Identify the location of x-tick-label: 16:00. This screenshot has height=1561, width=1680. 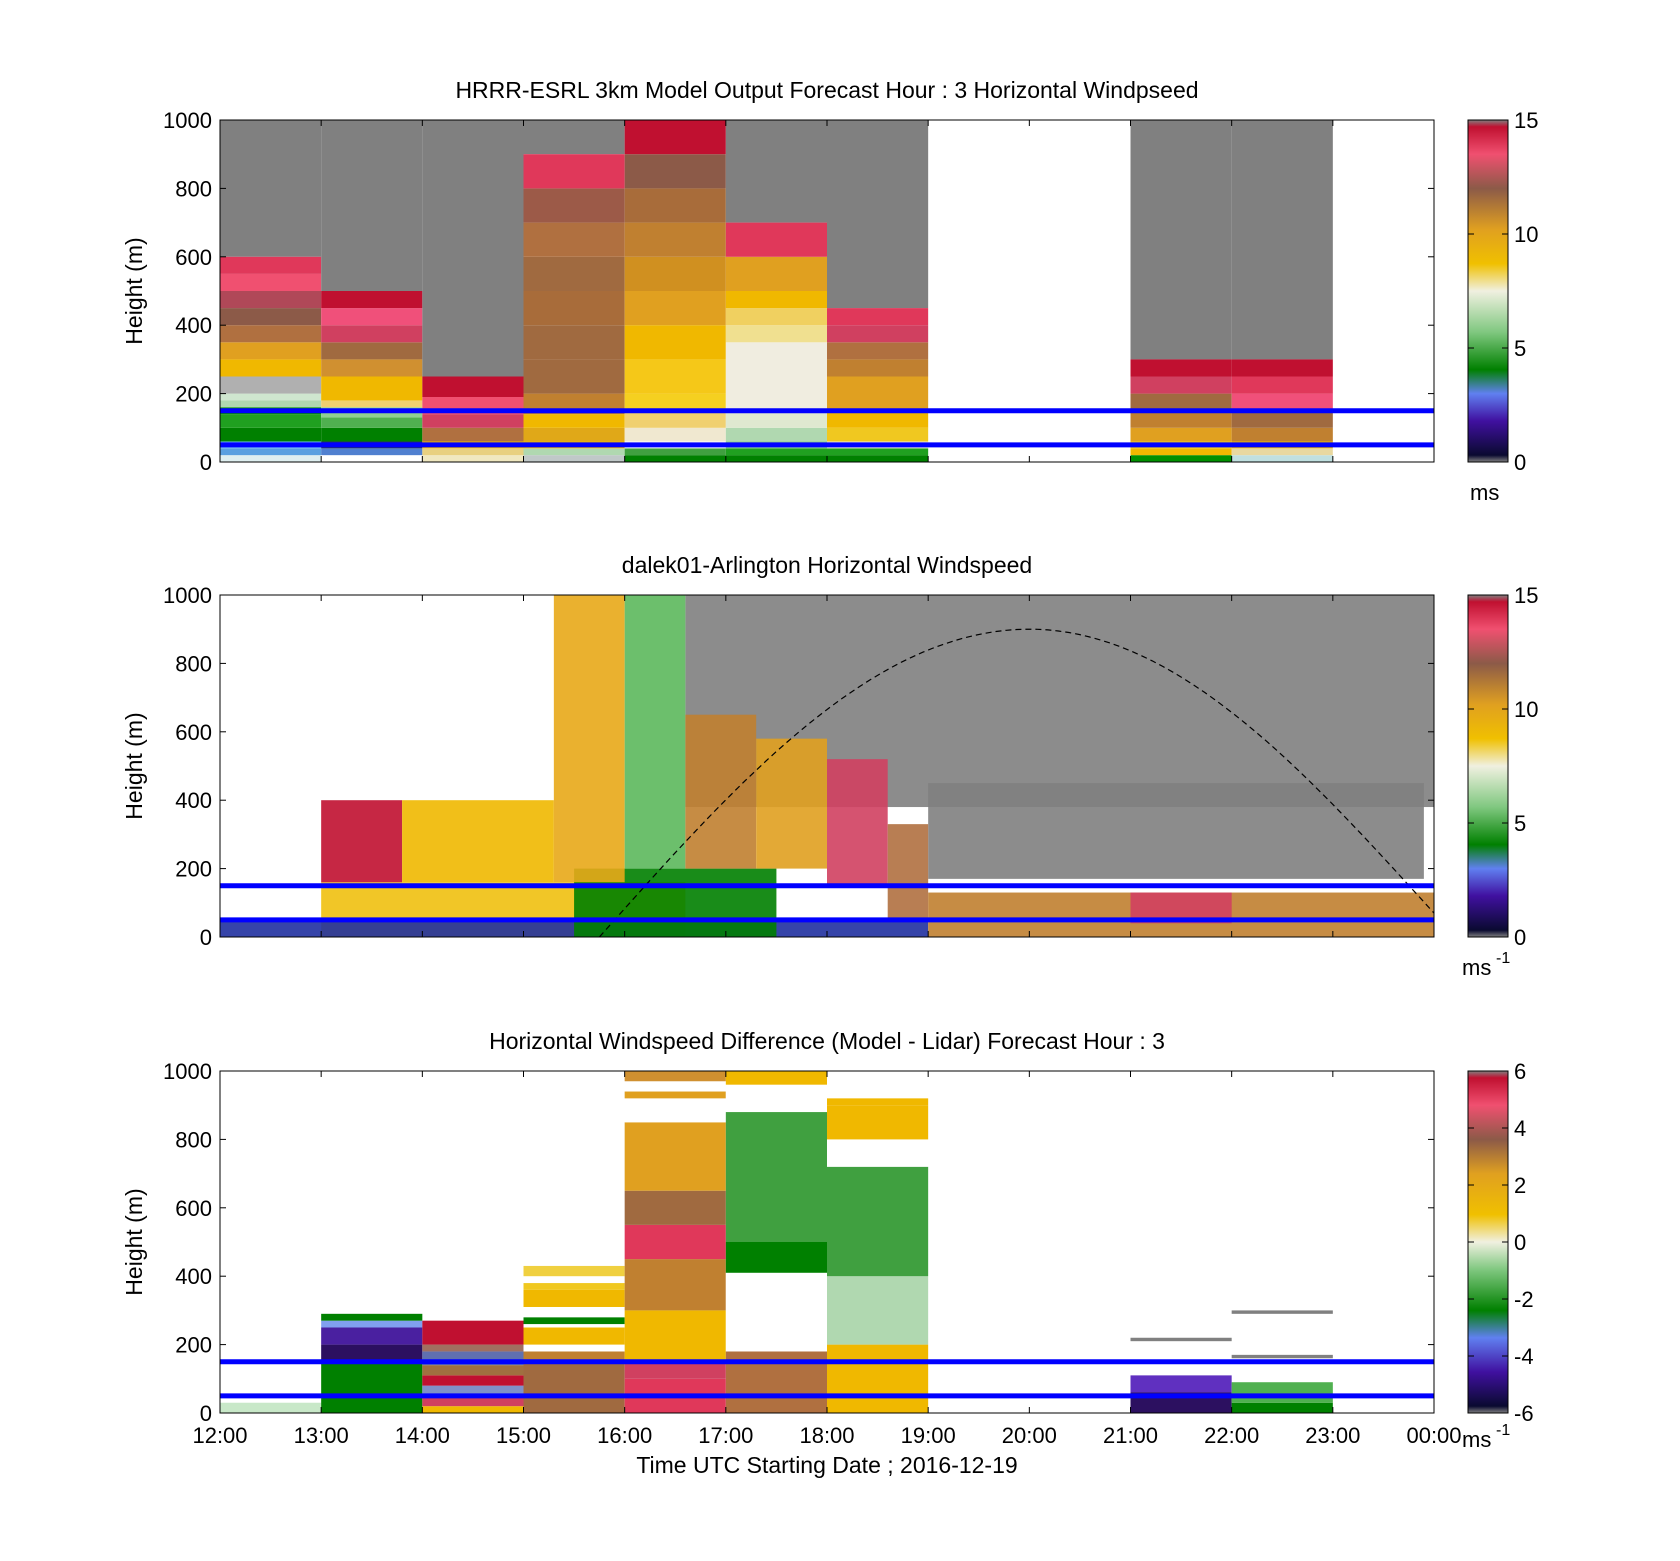
(624, 1435).